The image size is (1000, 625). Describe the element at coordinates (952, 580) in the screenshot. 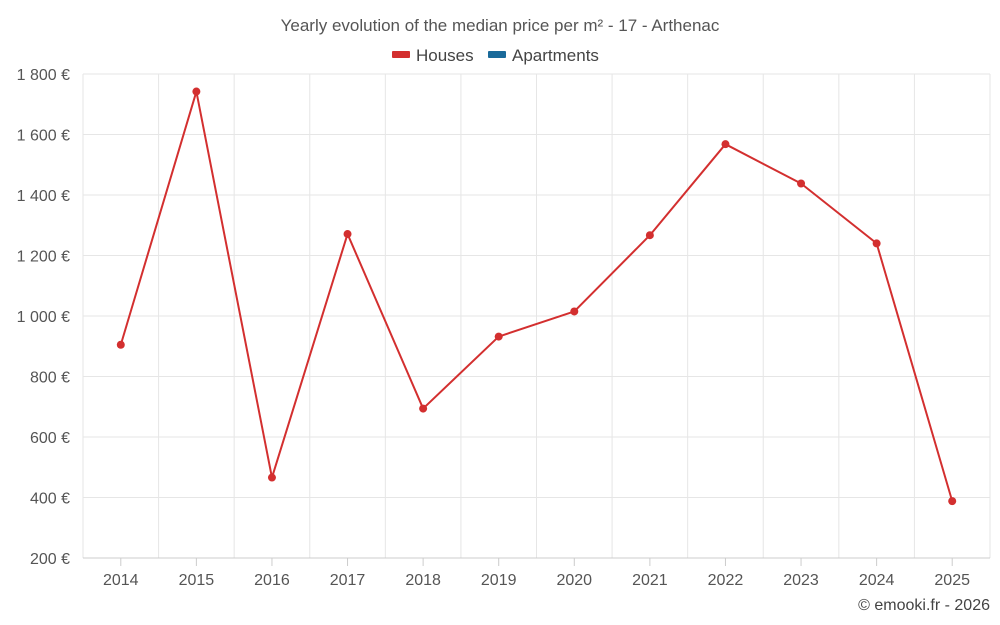

I see `x-tick-label: 2025` at that location.